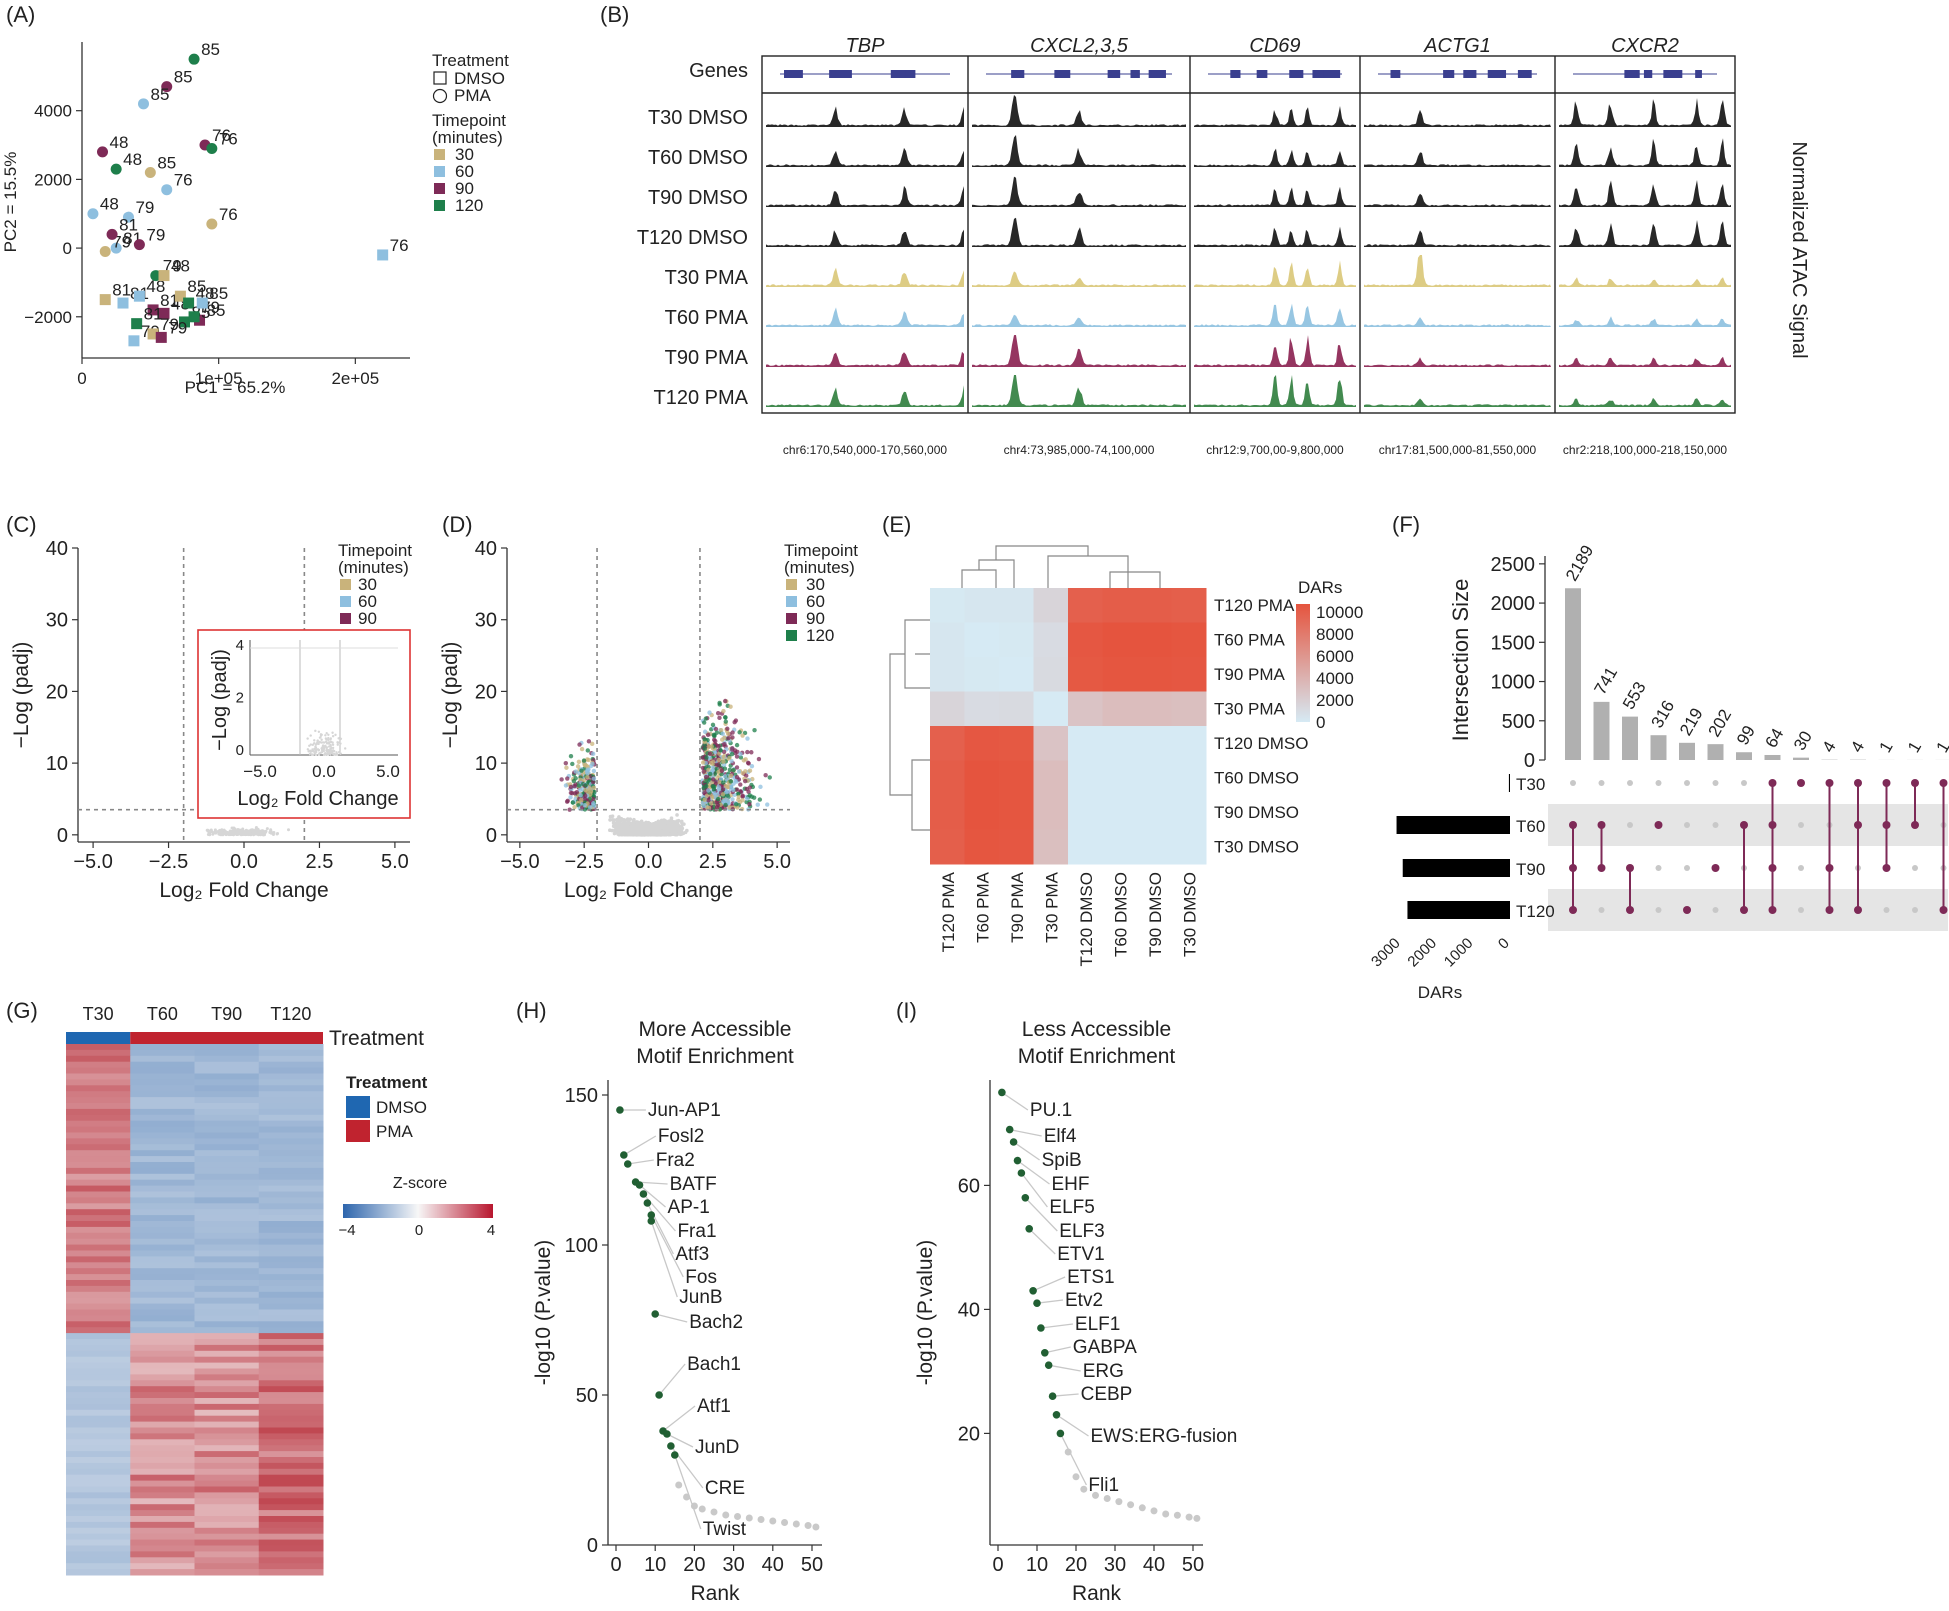 This screenshot has width=1949, height=1611. Describe the element at coordinates (684, 1110) in the screenshot. I see `motif-label: Jun-AP1` at that location.